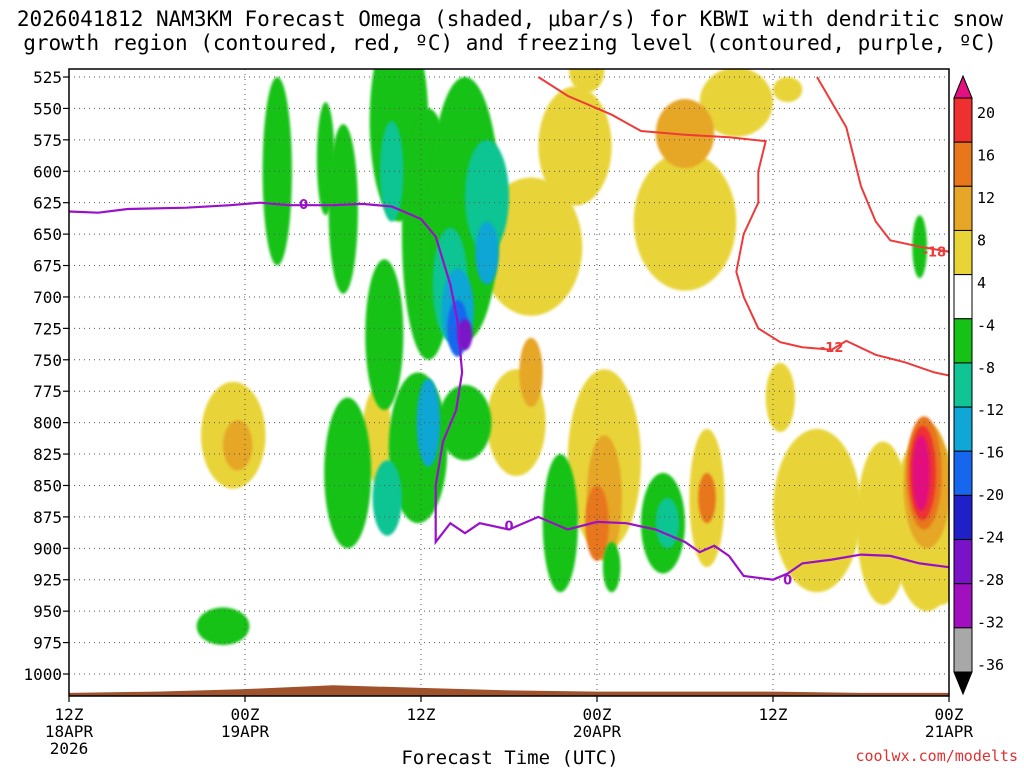 This screenshot has width=1024, height=768. Describe the element at coordinates (47, 611) in the screenshot. I see `y-tick-label: 950` at that location.